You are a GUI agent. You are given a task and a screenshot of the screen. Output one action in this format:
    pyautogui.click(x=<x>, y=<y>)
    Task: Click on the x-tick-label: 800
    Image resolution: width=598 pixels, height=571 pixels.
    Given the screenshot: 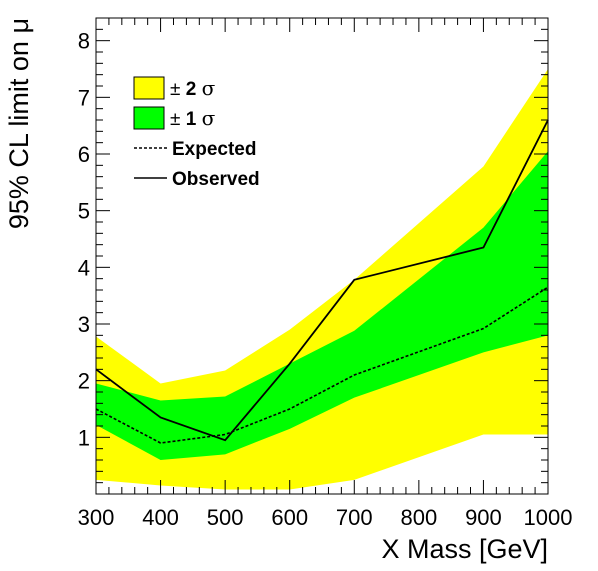 What is the action you would take?
    pyautogui.click(x=418, y=517)
    